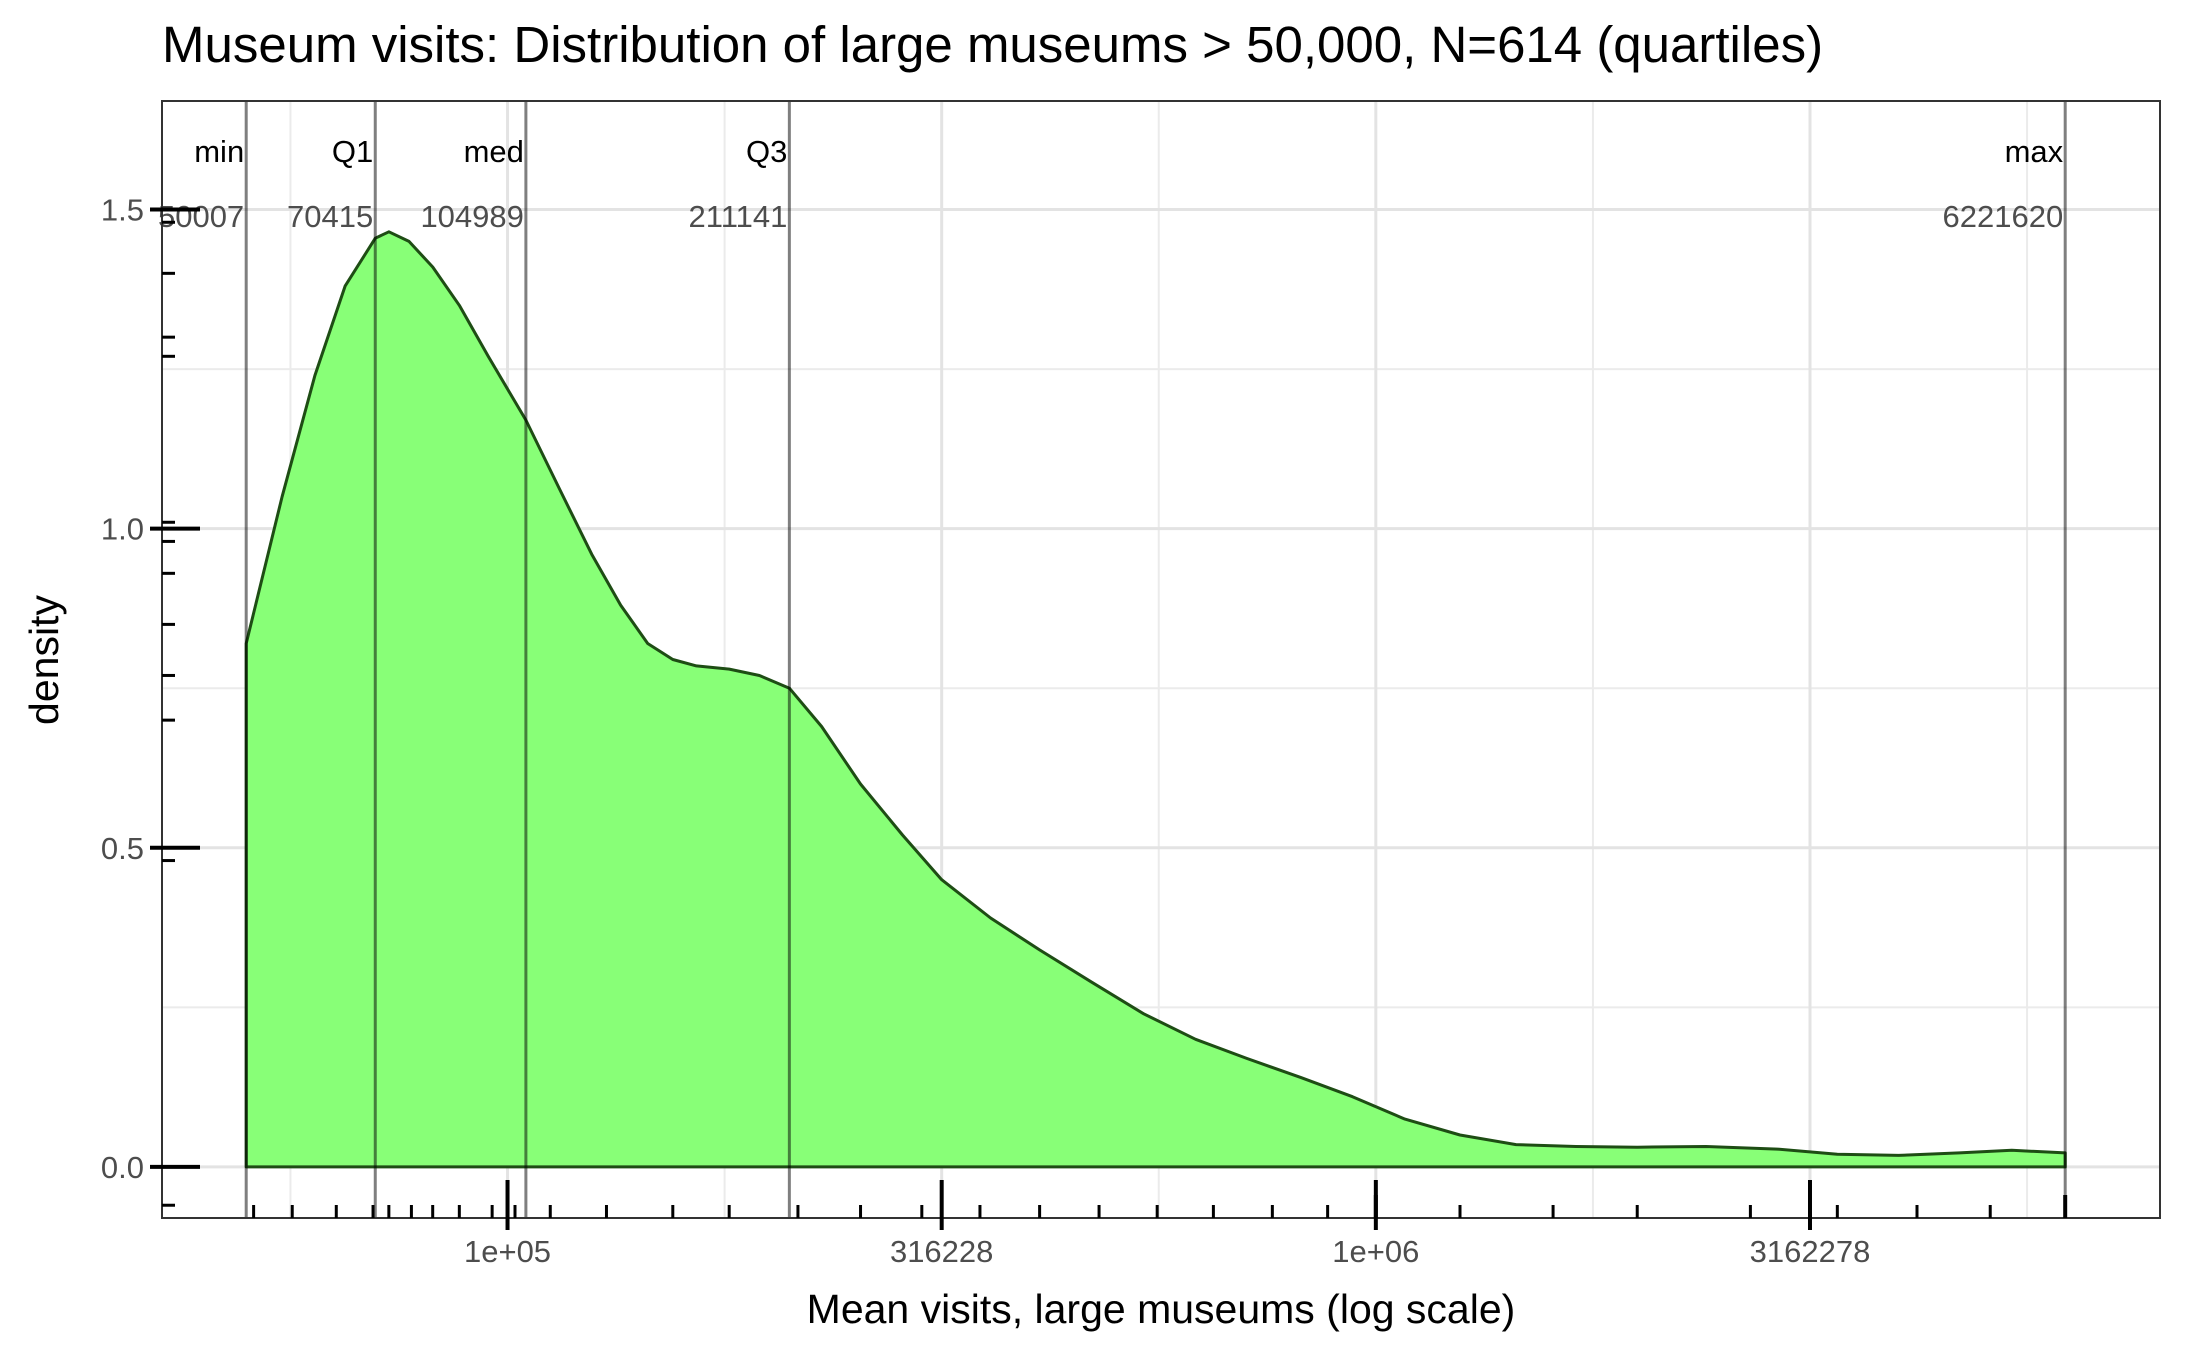  What do you see at coordinates (1375, 1251) in the screenshot?
I see `x-tick-label: 1e+06` at bounding box center [1375, 1251].